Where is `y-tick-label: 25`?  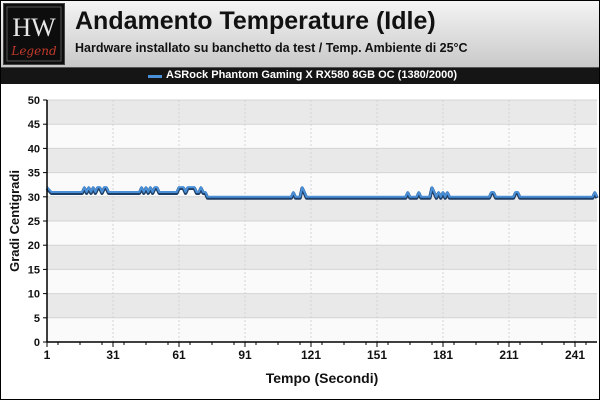
y-tick-label: 25 is located at coordinates (34, 222).